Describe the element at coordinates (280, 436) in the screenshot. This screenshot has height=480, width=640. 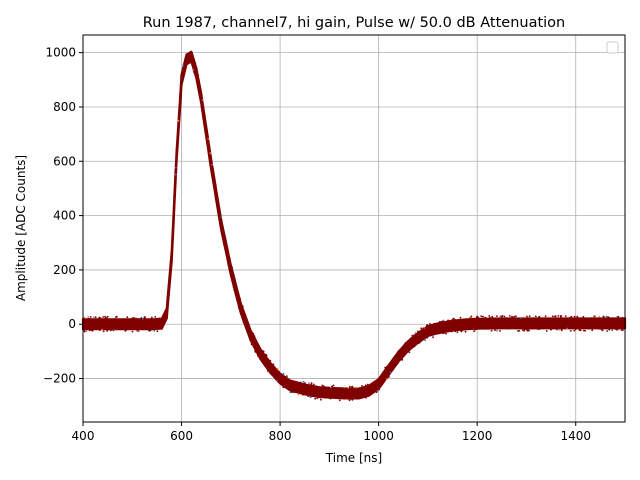
I see `x-tick-label: 800` at that location.